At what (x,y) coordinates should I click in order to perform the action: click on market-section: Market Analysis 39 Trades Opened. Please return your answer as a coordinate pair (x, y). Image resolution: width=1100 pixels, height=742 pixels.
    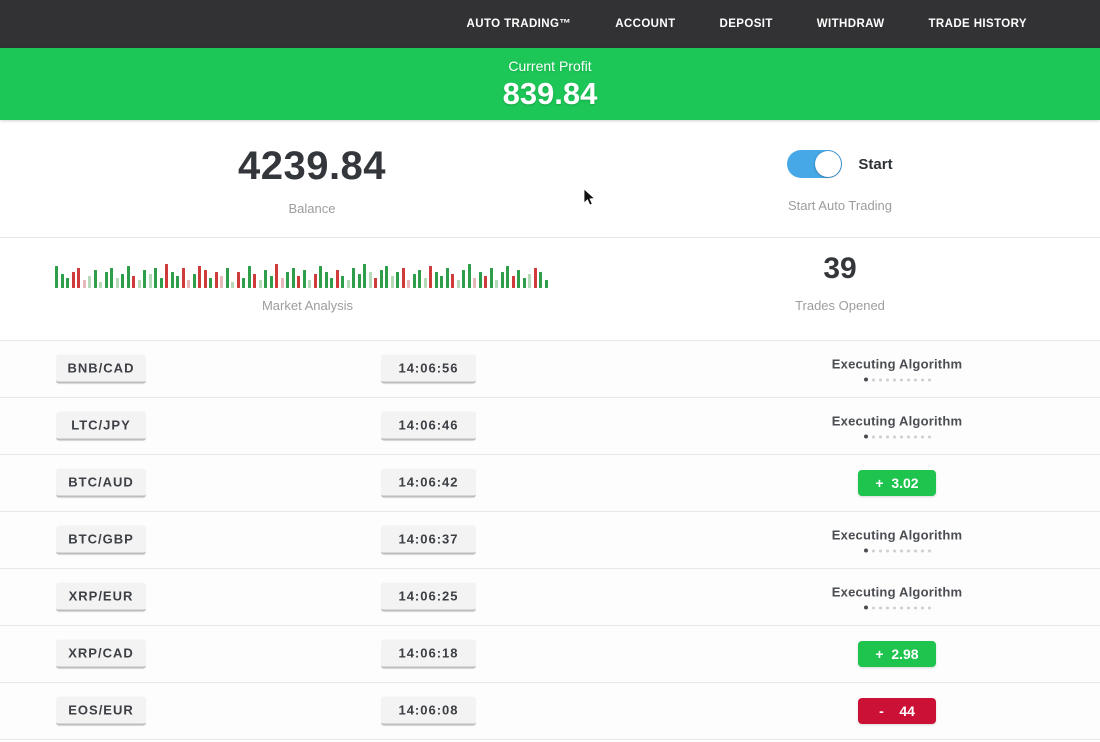
    Looking at the image, I should click on (550, 289).